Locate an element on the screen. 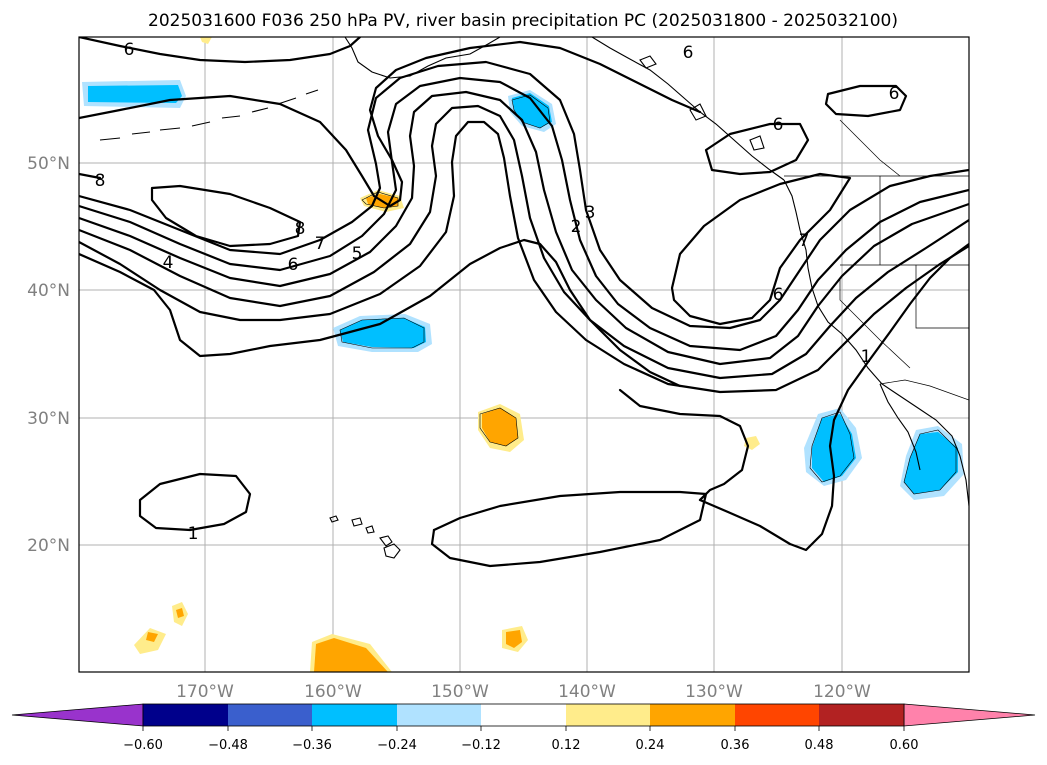 The width and height of the screenshot is (1047, 765). outline-mid is located at coordinates (382, 333).